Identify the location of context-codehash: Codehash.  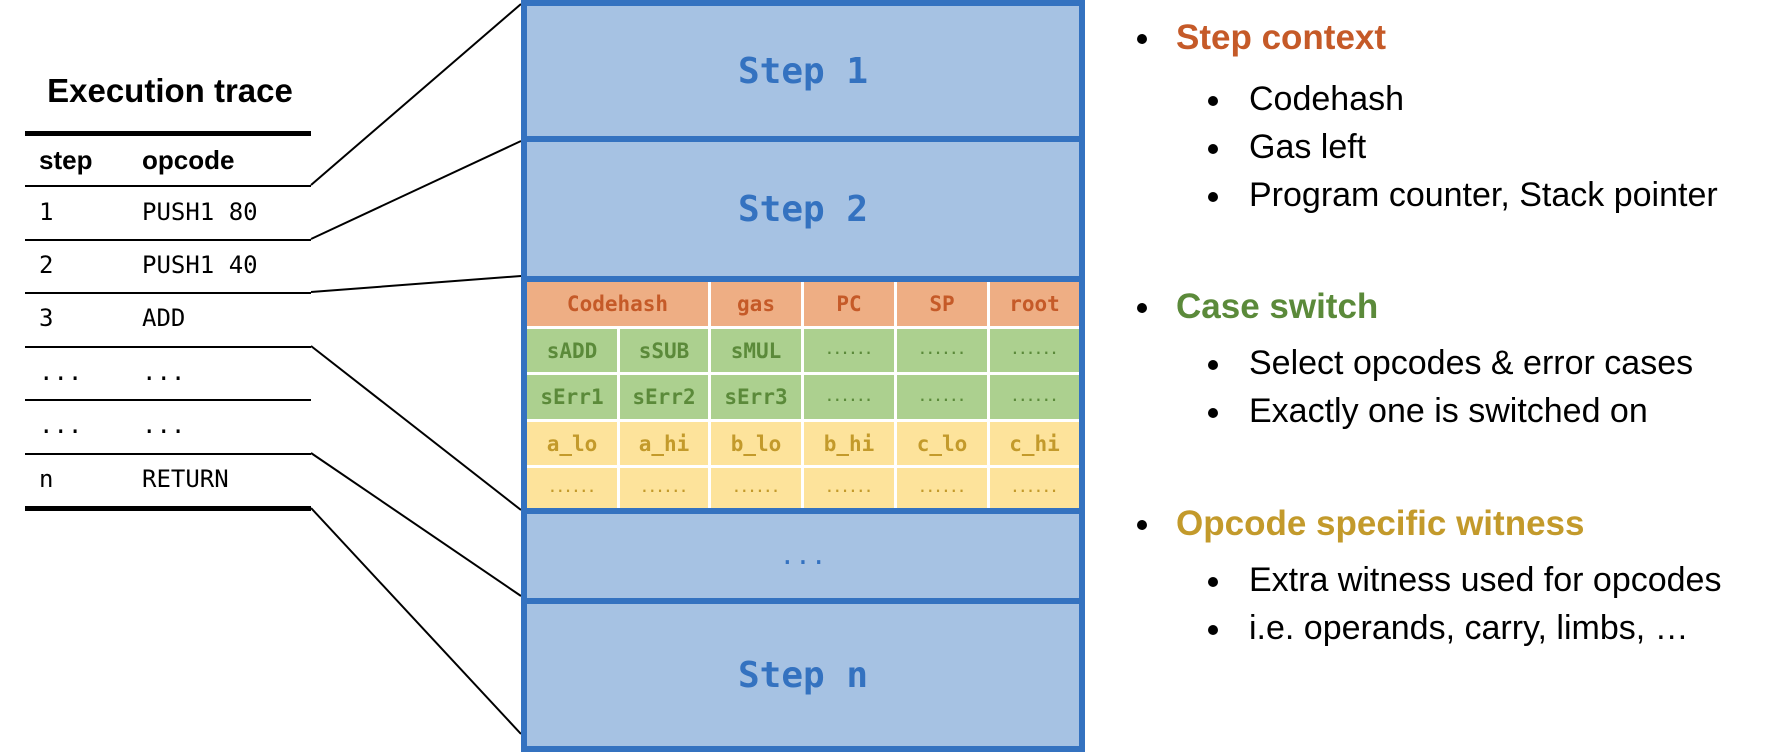
(617, 304).